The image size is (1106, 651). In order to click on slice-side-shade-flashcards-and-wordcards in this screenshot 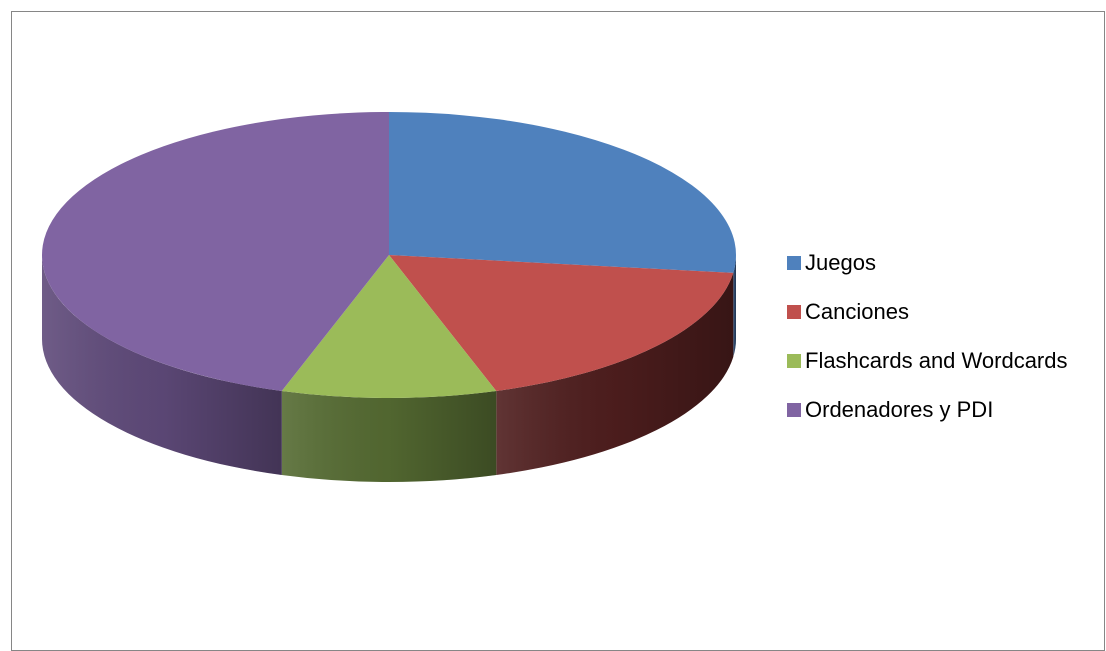, I will do `click(389, 436)`.